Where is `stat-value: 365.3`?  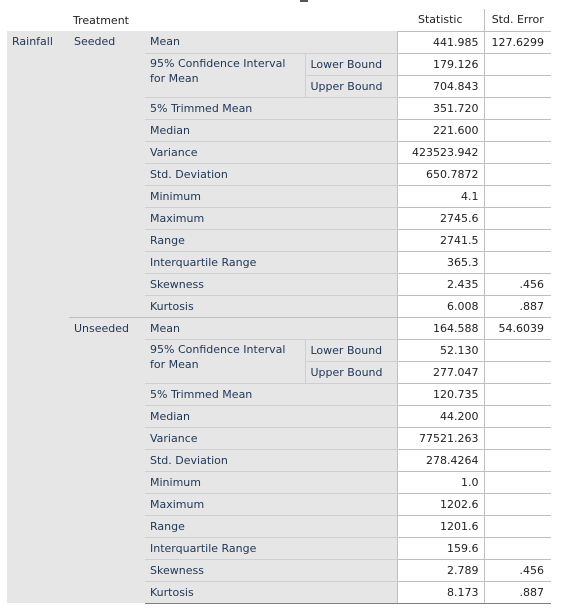
stat-value: 365.3 is located at coordinates (440, 262).